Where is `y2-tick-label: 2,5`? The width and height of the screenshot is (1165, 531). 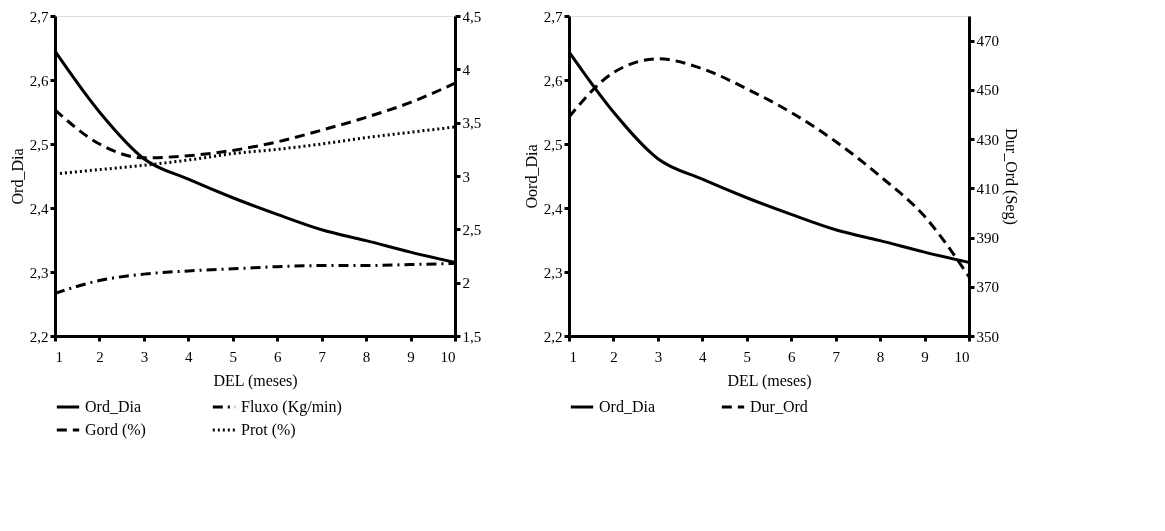
y2-tick-label: 2,5 is located at coordinates (472, 229).